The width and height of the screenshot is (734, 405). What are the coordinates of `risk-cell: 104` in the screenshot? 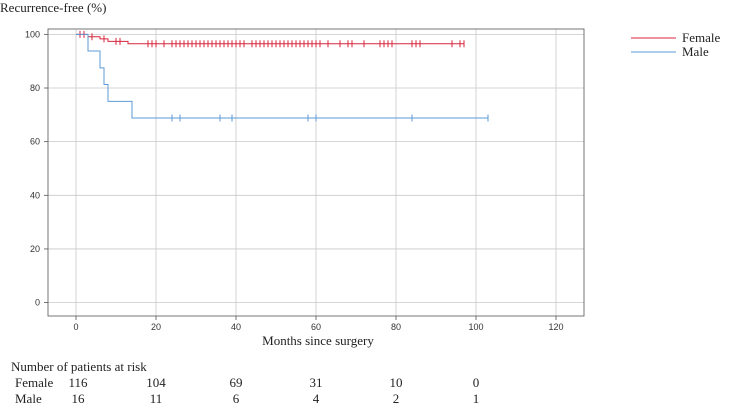 It's located at (156, 382).